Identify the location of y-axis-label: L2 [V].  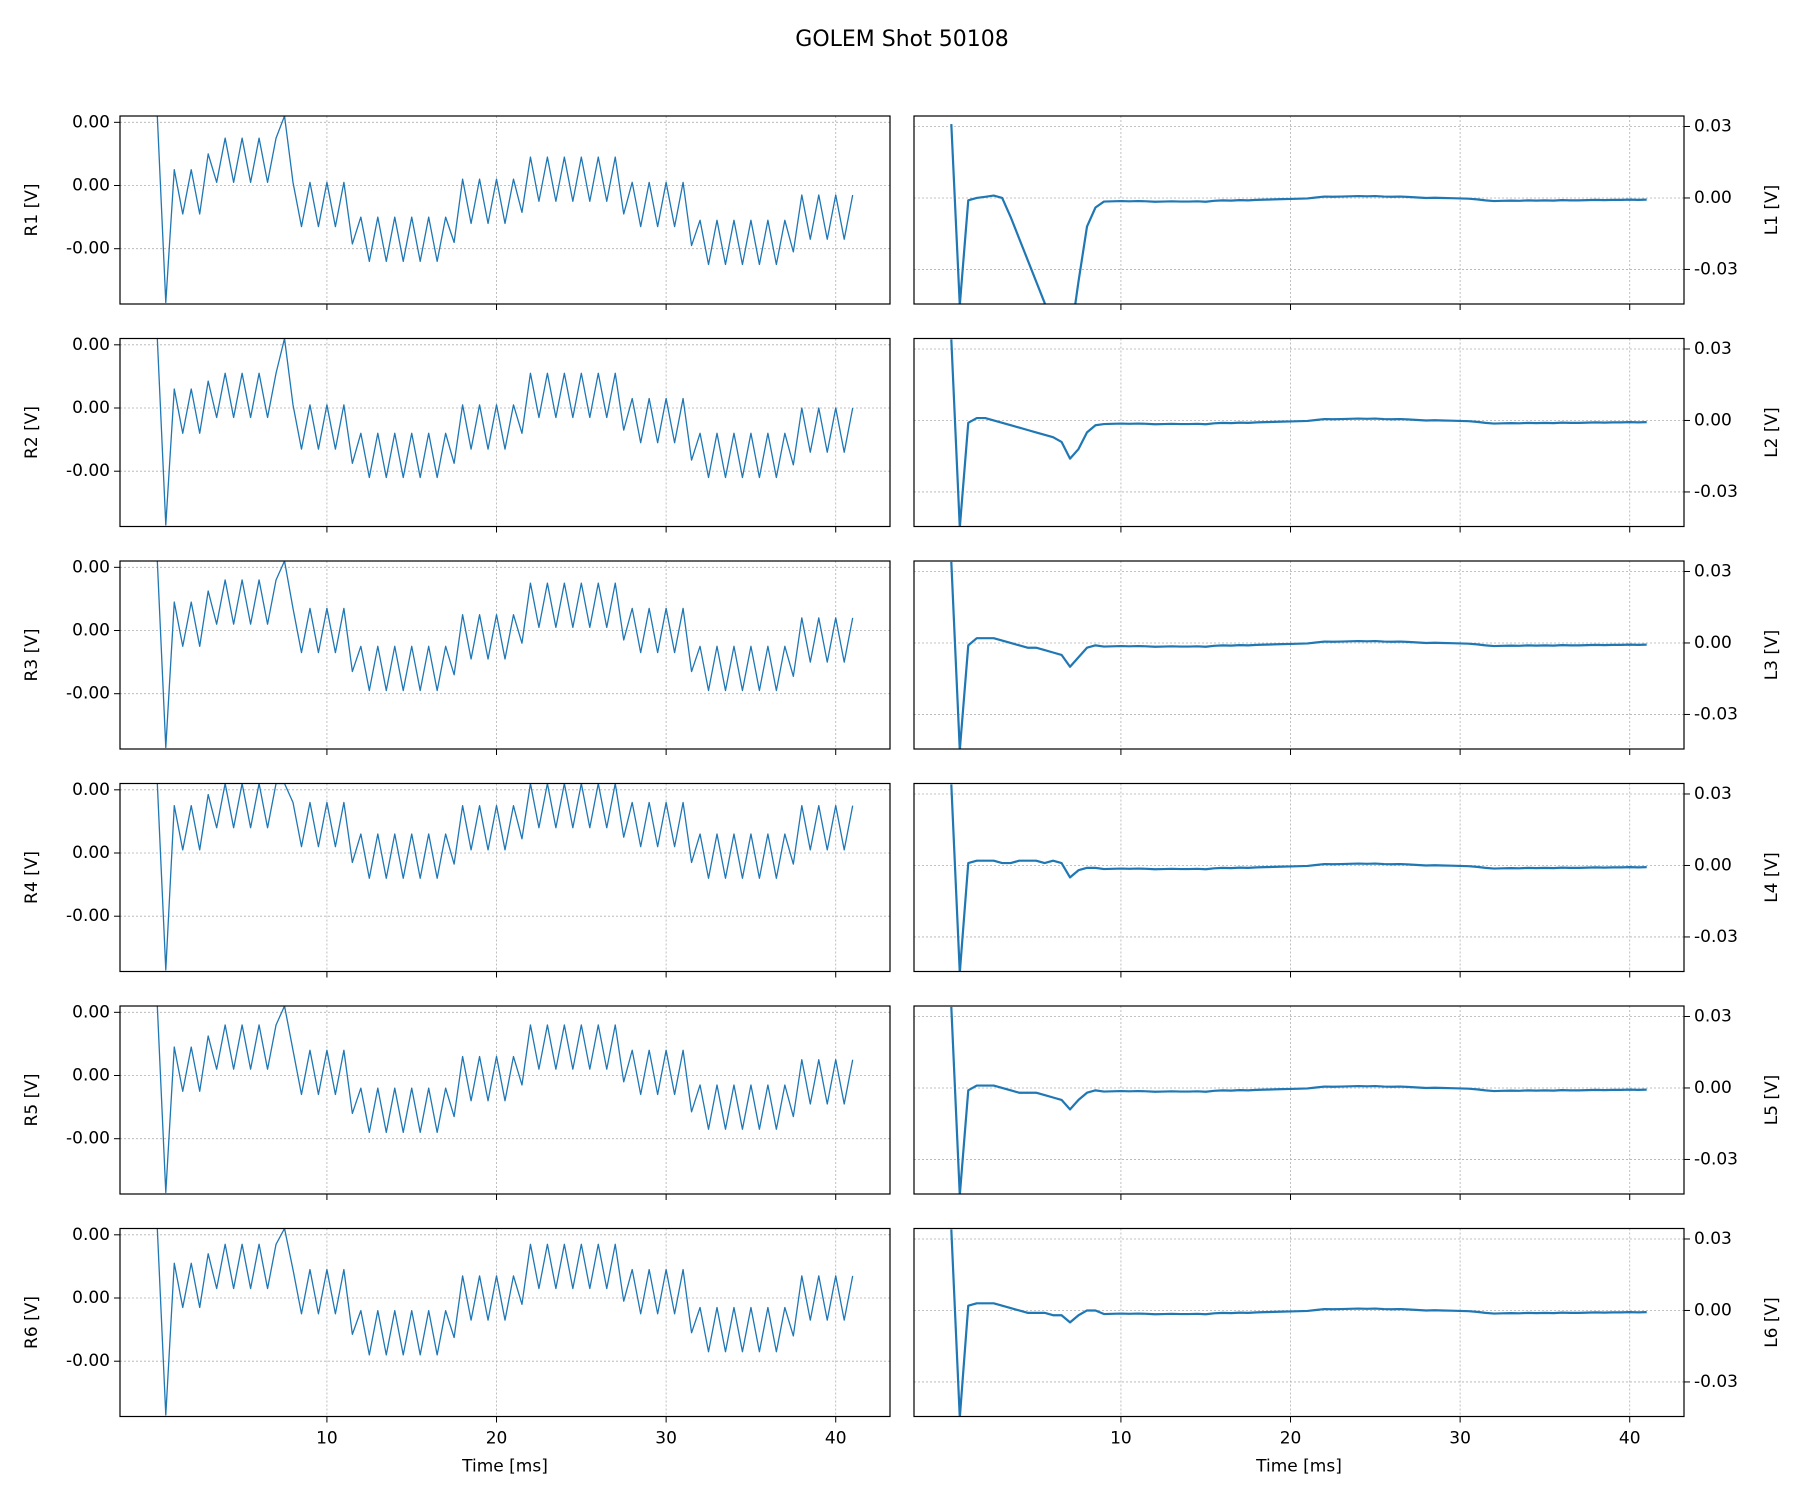
(1772, 432).